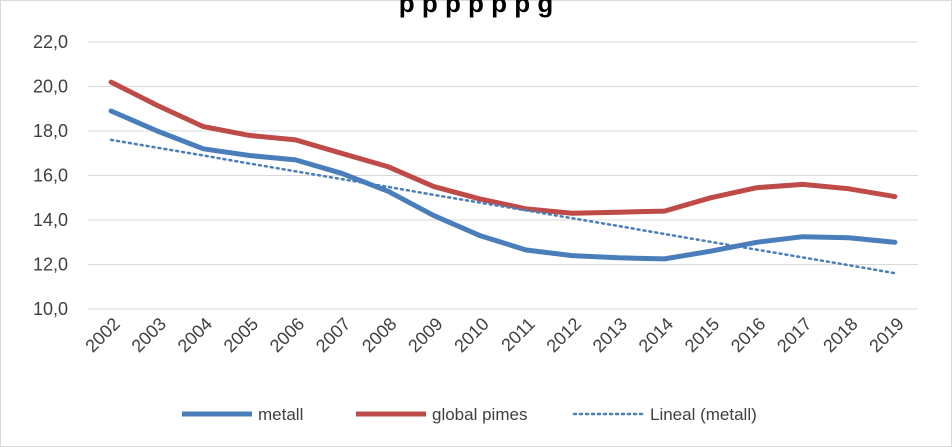  Describe the element at coordinates (518, 335) in the screenshot. I see `x-tick-label: 2011` at that location.